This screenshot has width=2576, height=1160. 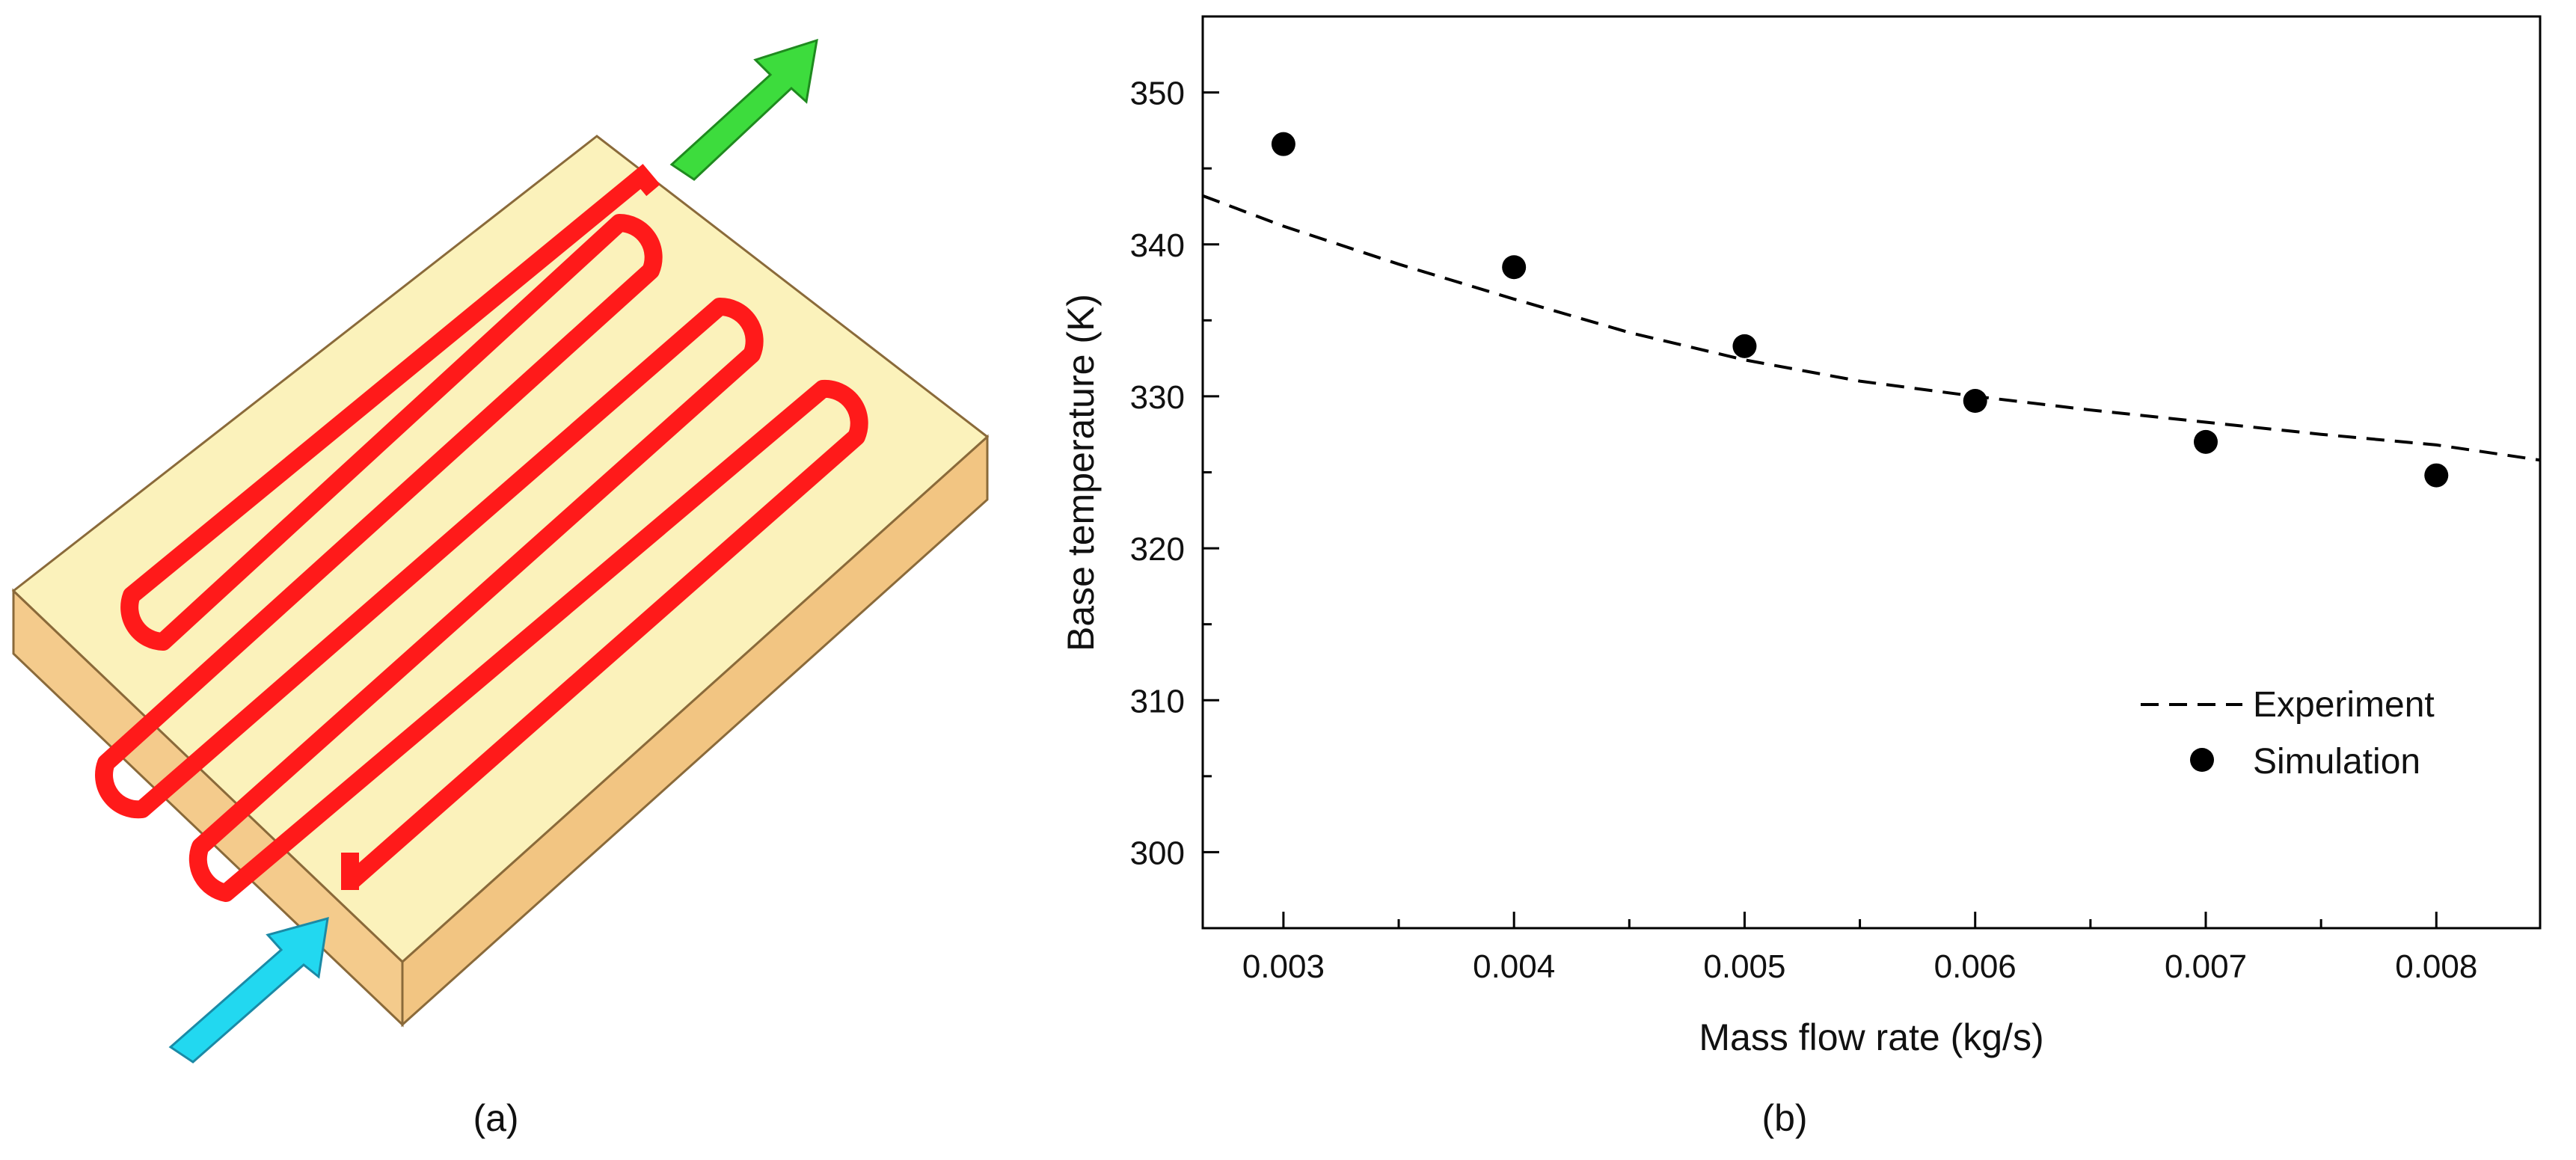 What do you see at coordinates (644, 180) in the screenshot?
I see `channel-outlet-opening` at bounding box center [644, 180].